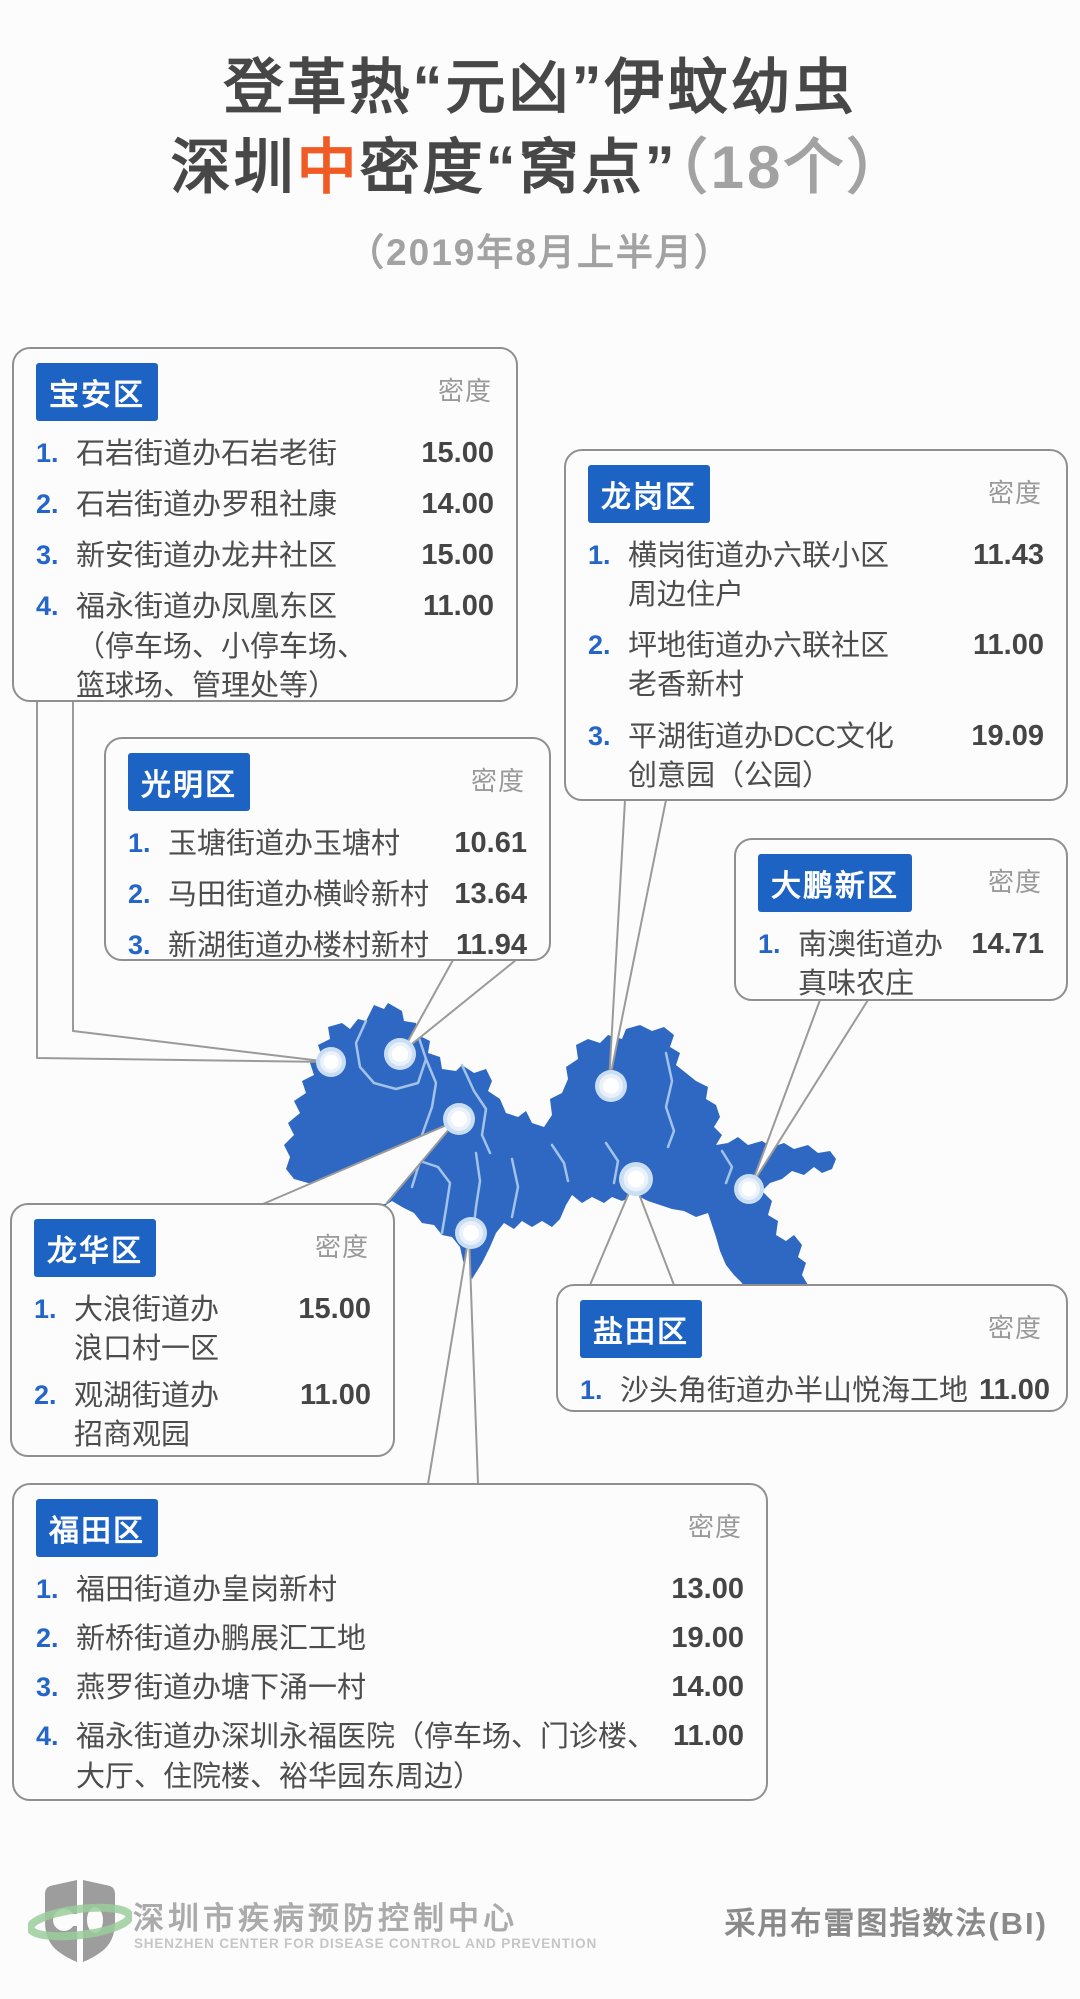 The width and height of the screenshot is (1080, 1999). I want to click on district-box-dapeng: 大鹏新区 密度 1. 南澳街道办 真味农庄 14.71, so click(901, 919).